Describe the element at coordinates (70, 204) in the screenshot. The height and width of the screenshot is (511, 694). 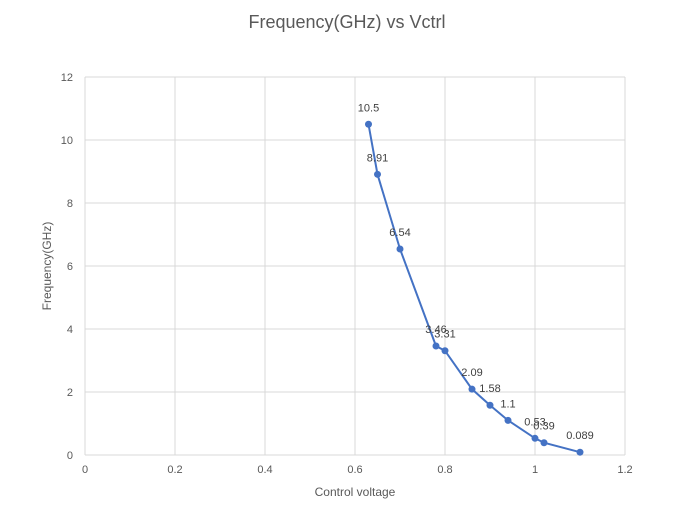
I see `y-tick-label: 8` at that location.